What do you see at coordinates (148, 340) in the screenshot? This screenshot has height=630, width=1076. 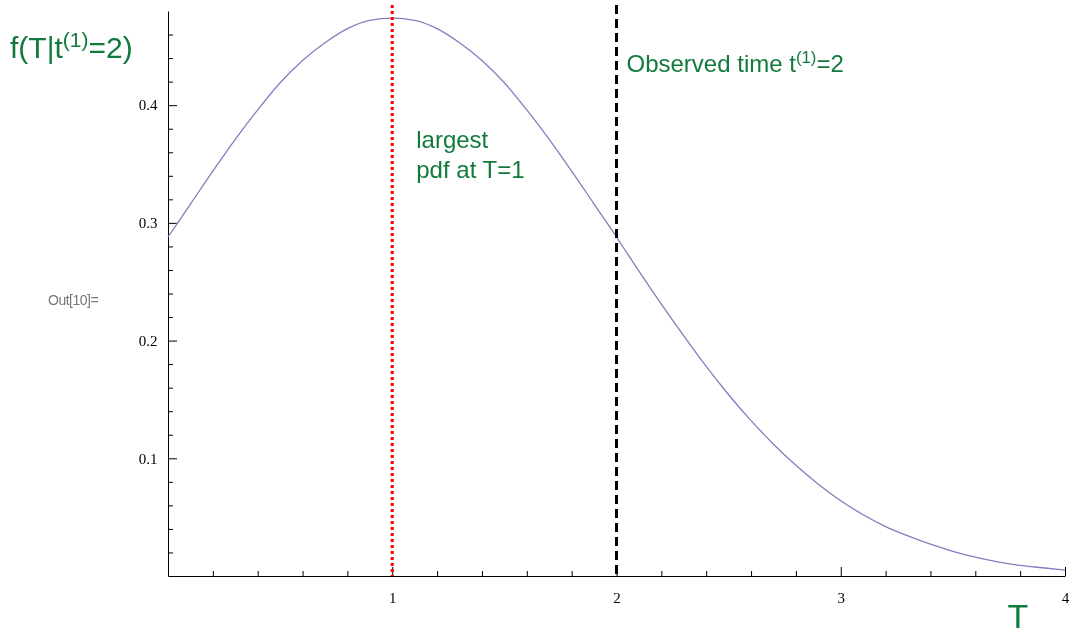 I see `y-tick-label: 0.2` at bounding box center [148, 340].